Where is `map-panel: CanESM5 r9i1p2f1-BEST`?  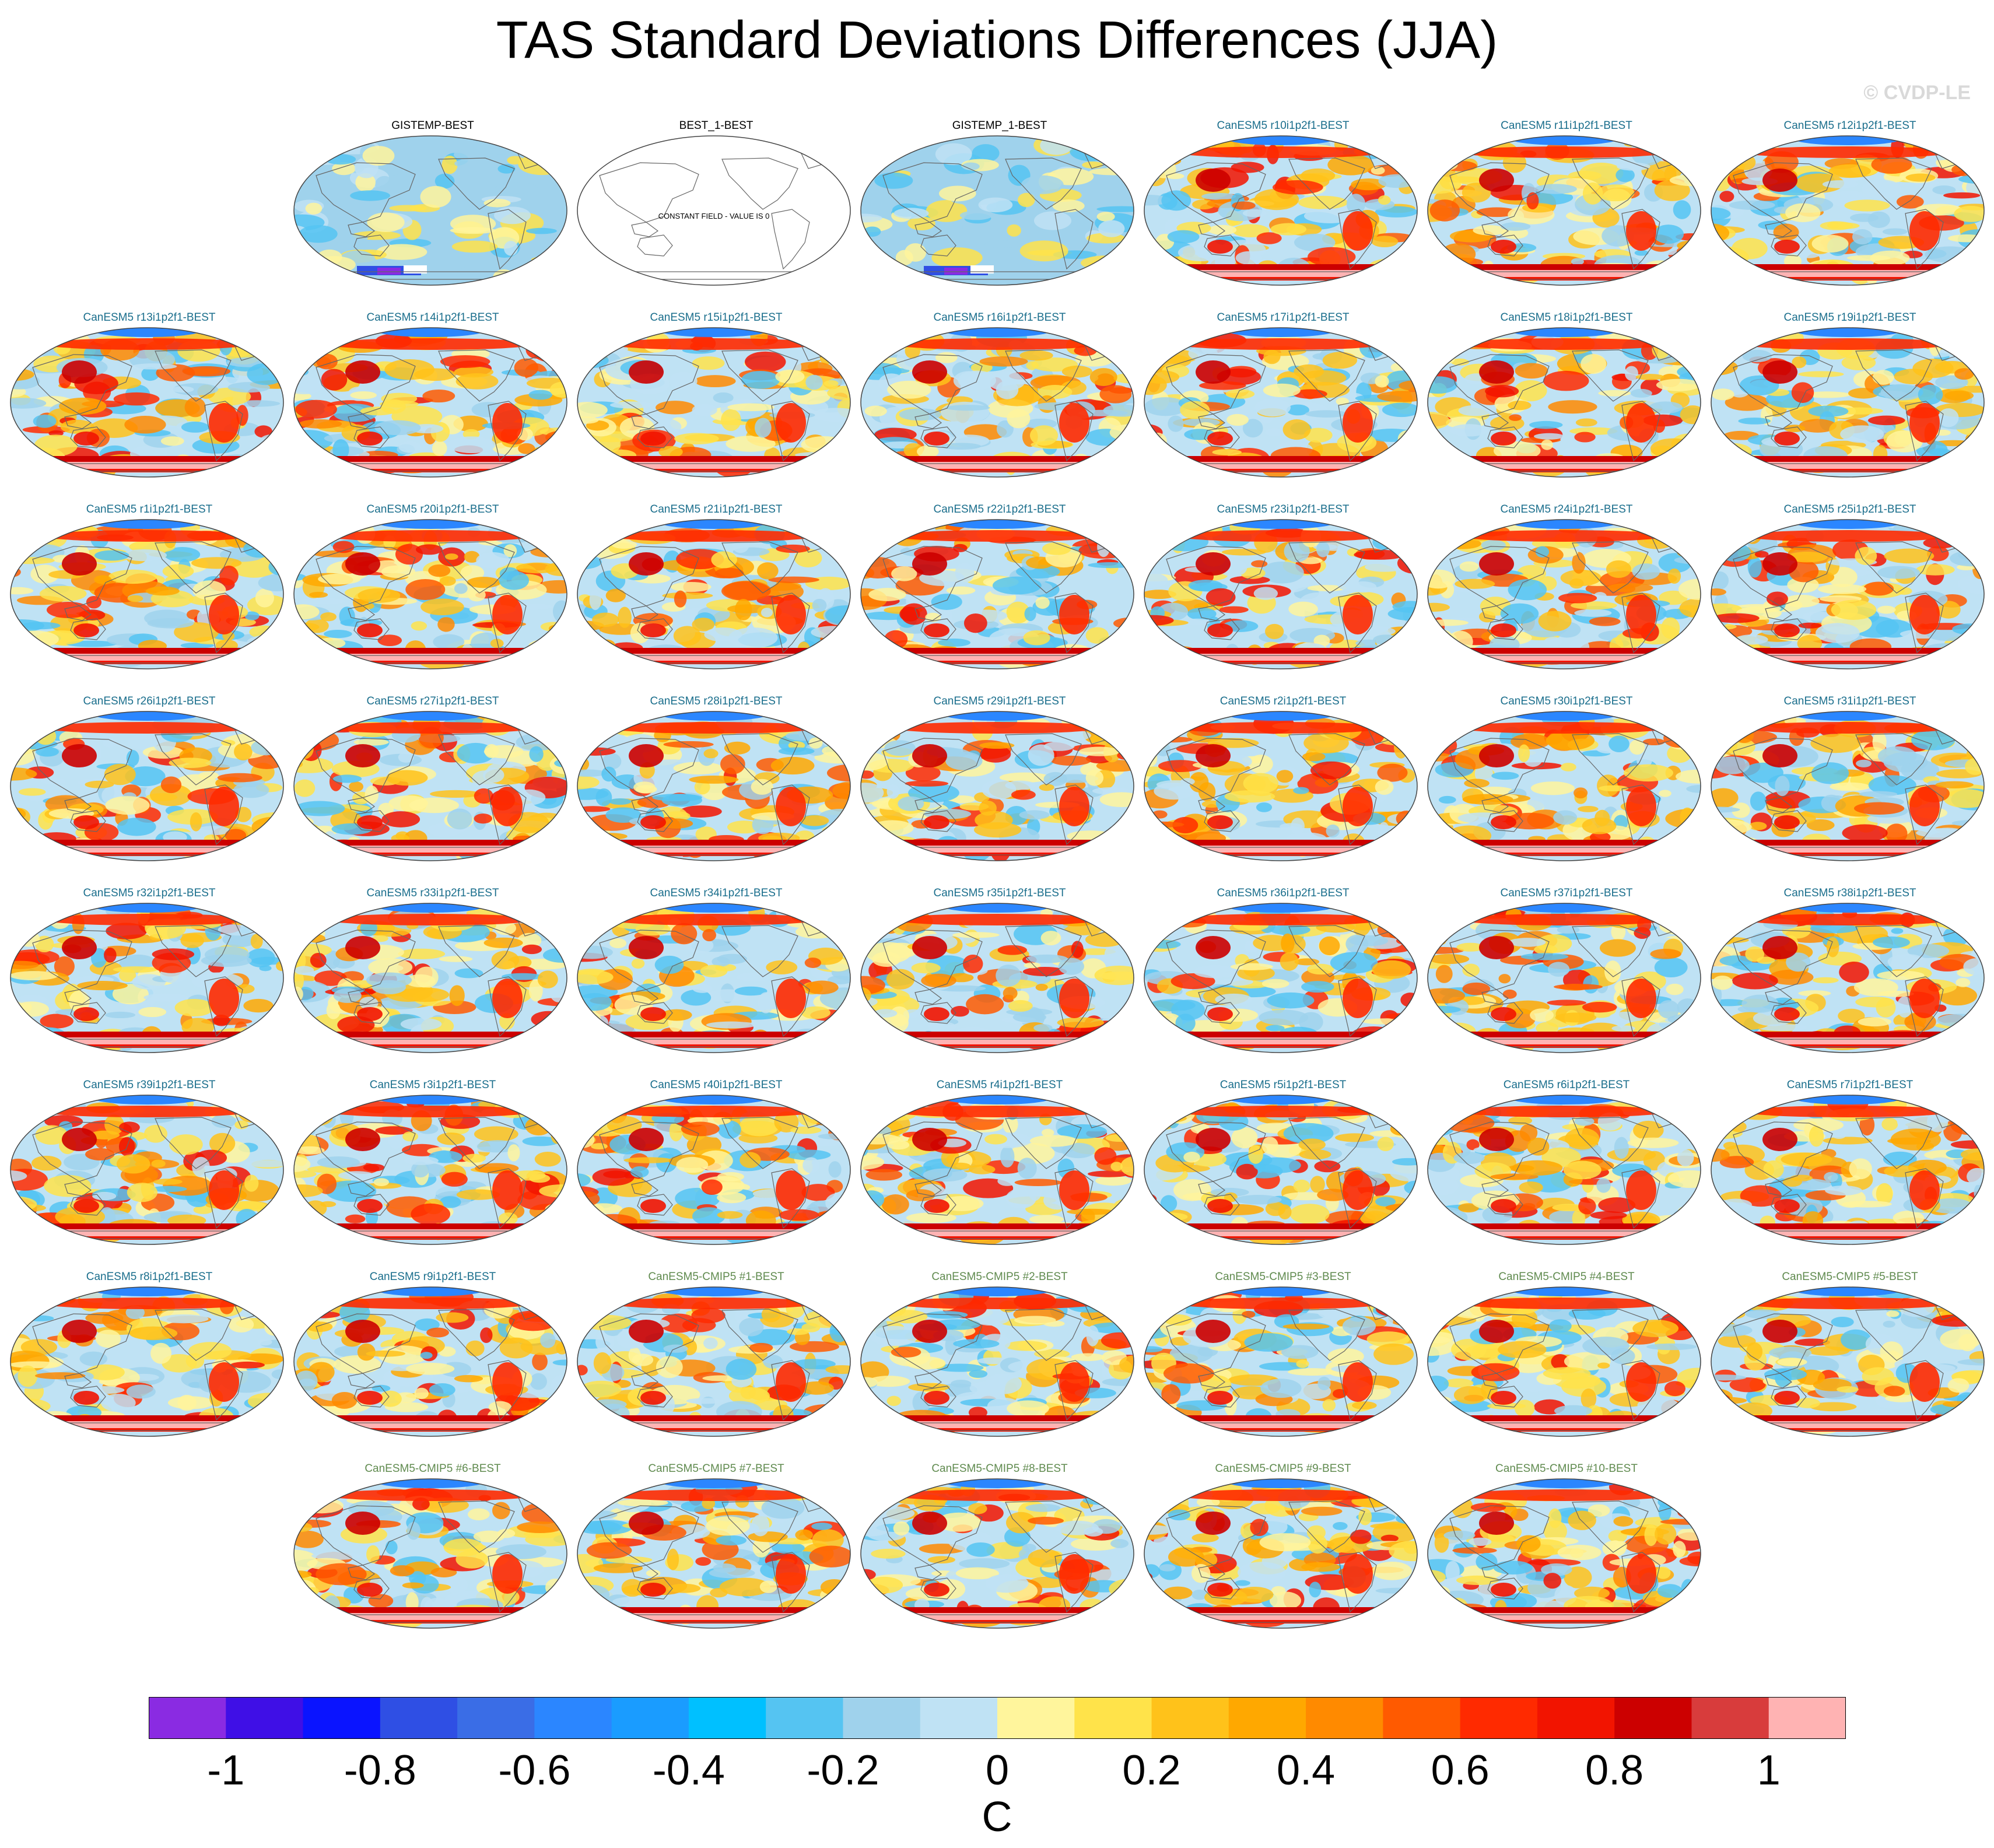 map-panel: CanESM5 r9i1p2f1-BEST is located at coordinates (433, 1364).